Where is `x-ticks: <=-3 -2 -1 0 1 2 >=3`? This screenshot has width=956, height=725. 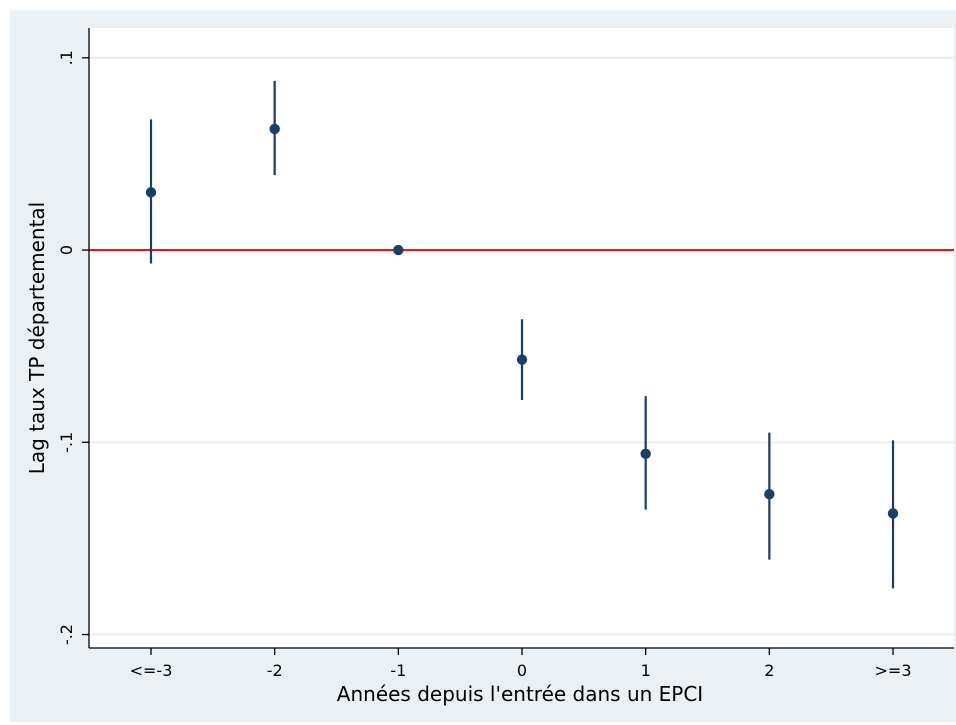
x-ticks: <=-3 -2 -1 0 1 2 >=3 is located at coordinates (521, 664).